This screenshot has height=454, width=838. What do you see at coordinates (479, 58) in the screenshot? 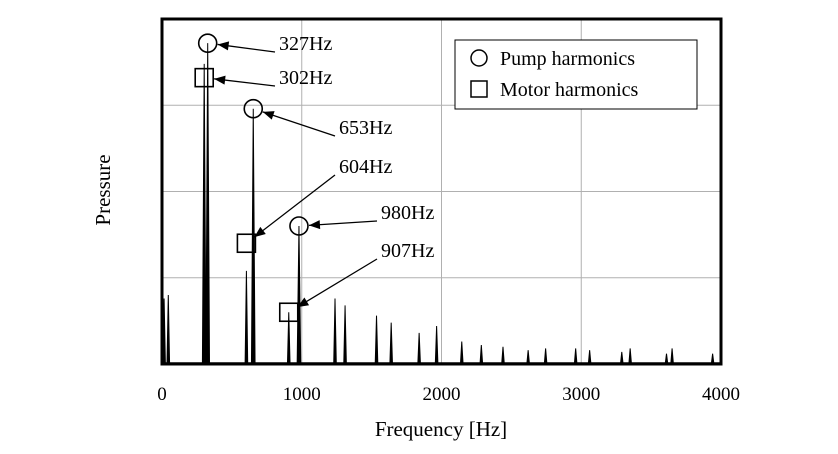
I see `legend-pump-marker` at bounding box center [479, 58].